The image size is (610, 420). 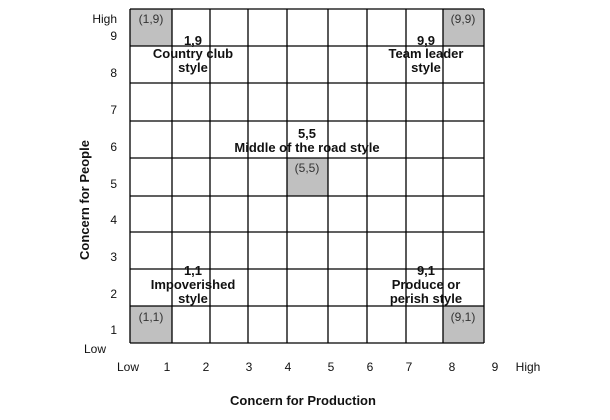 I want to click on y-tick-label: 9, so click(x=113, y=36).